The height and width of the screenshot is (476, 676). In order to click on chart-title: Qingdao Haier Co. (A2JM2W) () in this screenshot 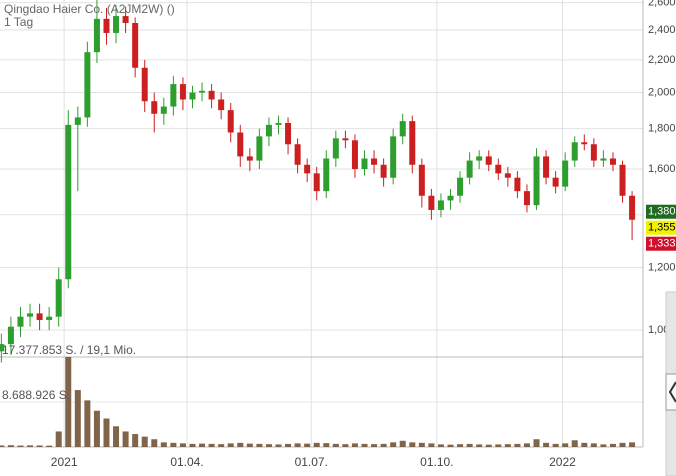, I will do `click(89, 9)`.